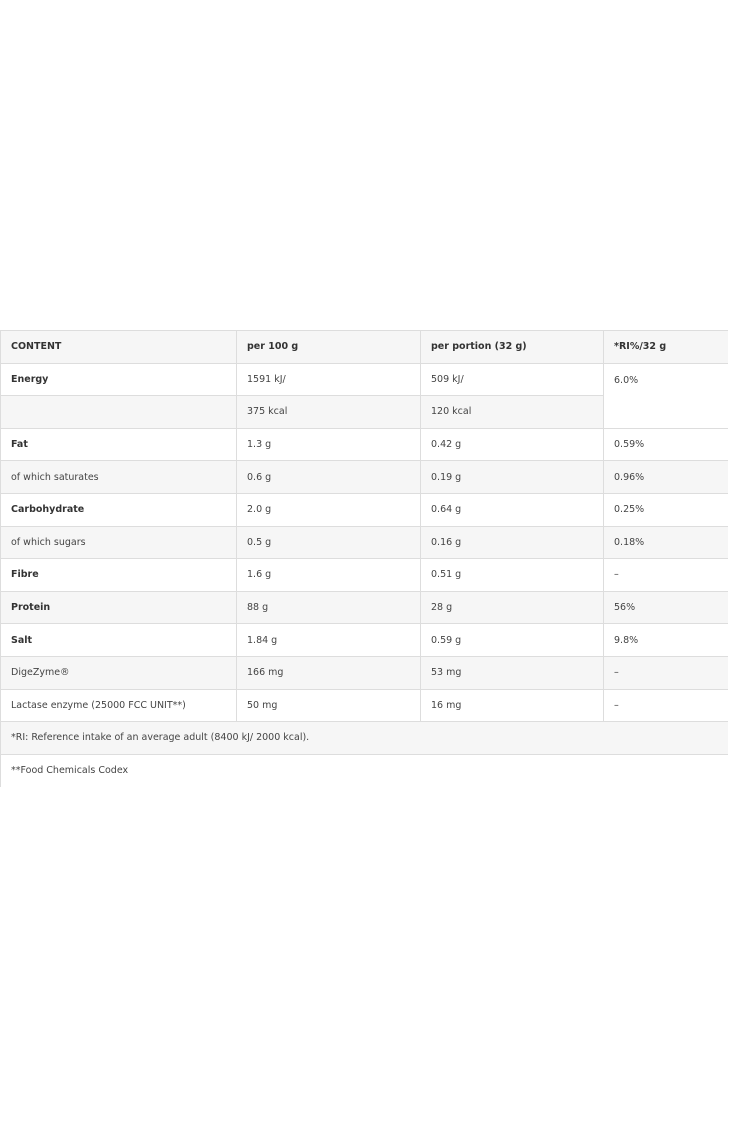  Describe the element at coordinates (118, 412) in the screenshot. I see `row-label-empty` at that location.